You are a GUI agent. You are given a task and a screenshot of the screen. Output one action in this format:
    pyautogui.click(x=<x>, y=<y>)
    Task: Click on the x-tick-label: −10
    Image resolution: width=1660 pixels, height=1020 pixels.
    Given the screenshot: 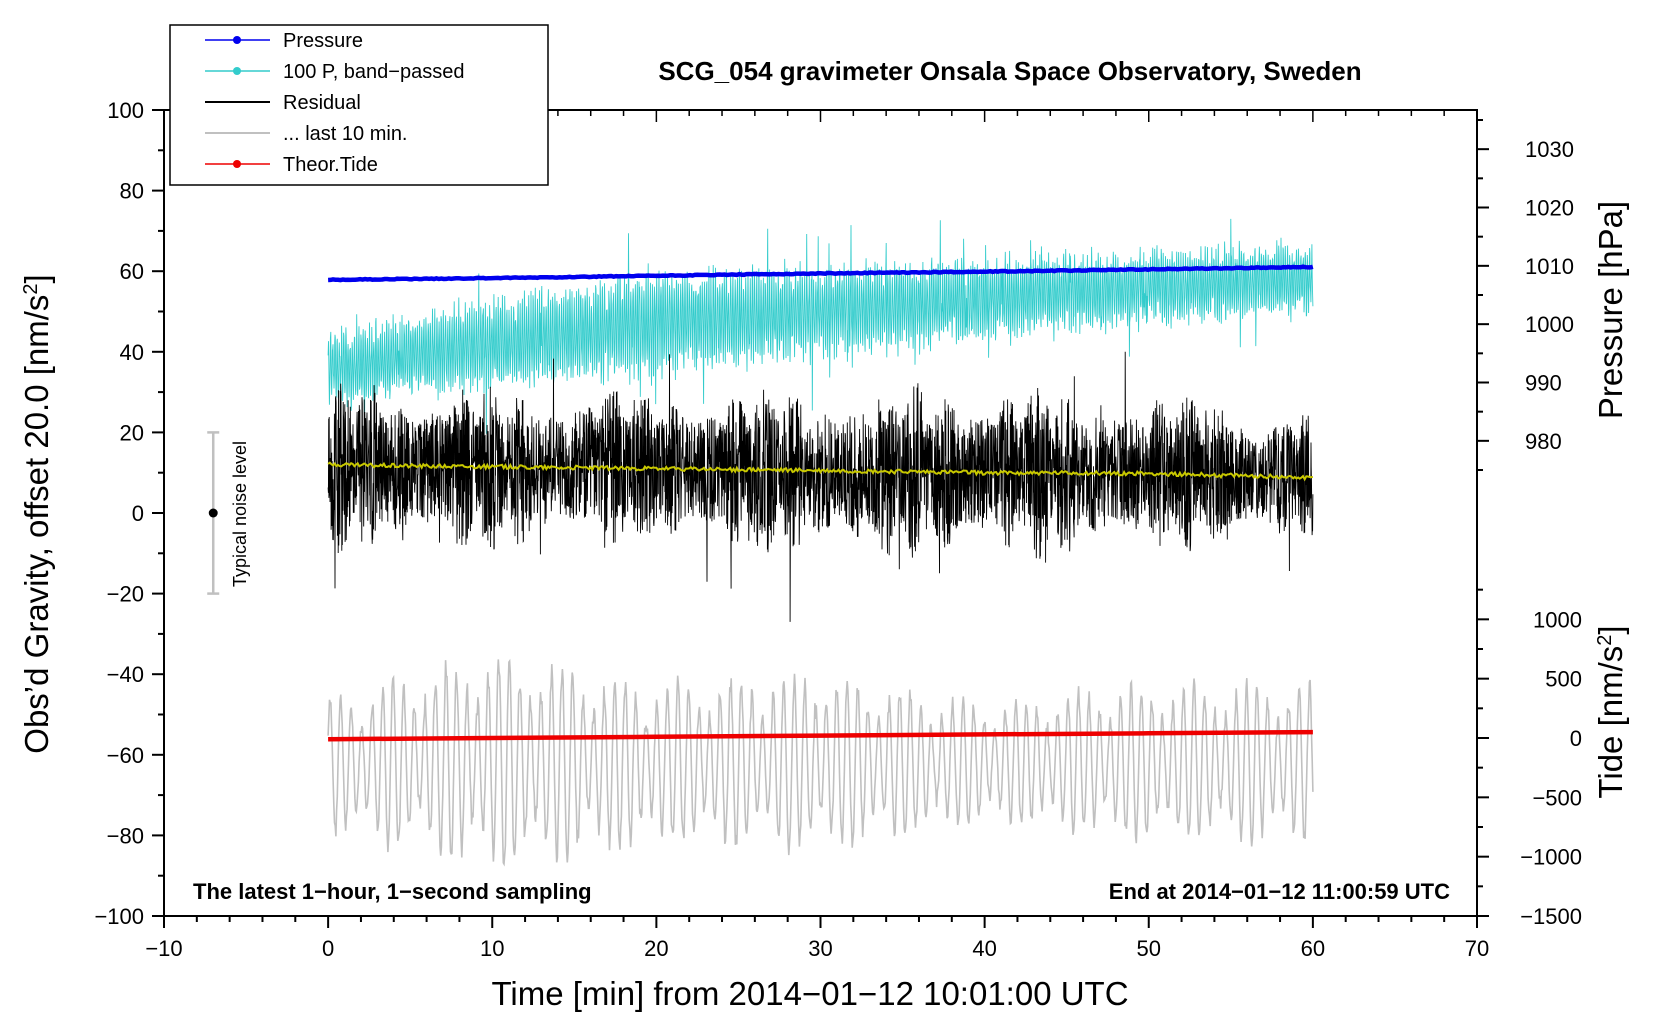 What is the action you would take?
    pyautogui.click(x=163, y=948)
    